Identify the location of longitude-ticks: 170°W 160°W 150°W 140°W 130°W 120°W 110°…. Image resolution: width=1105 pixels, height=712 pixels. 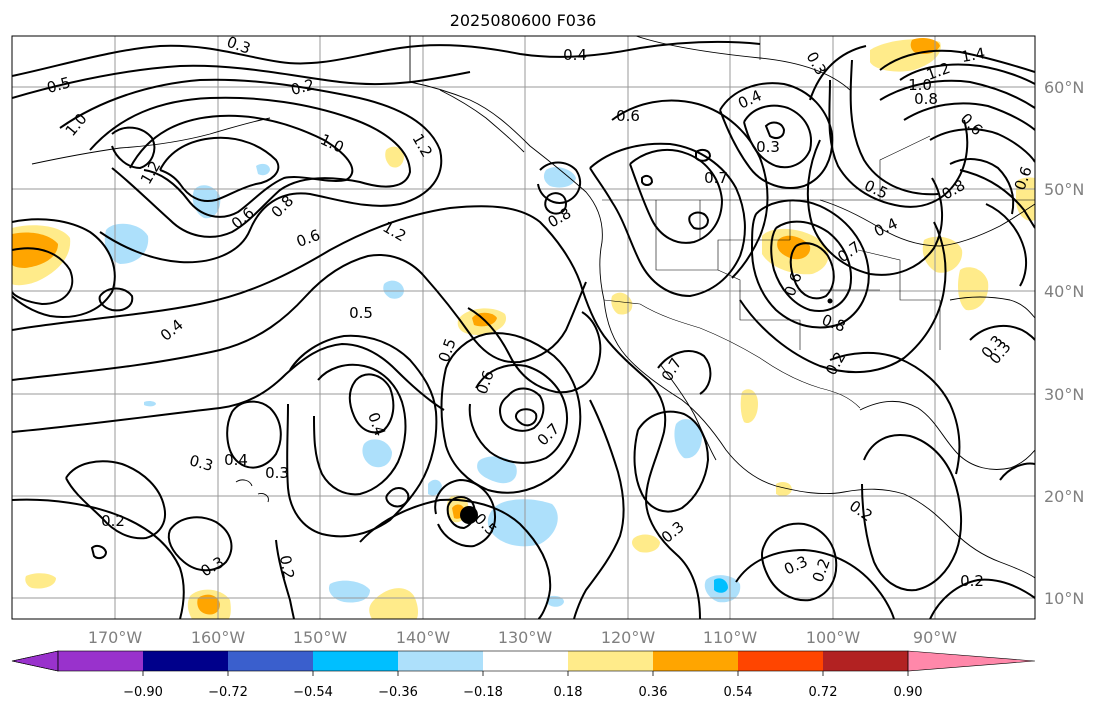
(522, 637).